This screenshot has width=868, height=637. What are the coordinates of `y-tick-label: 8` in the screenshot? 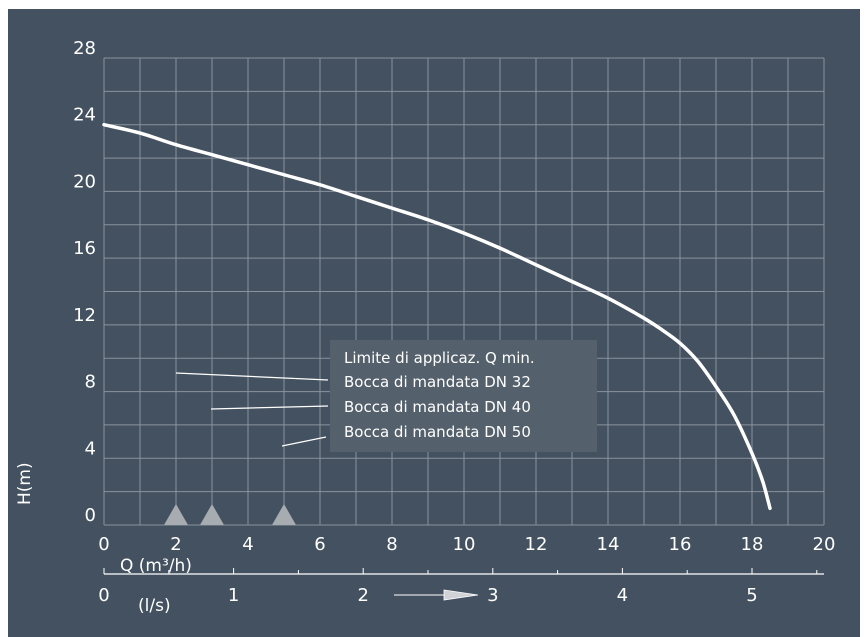 It's located at (90, 382).